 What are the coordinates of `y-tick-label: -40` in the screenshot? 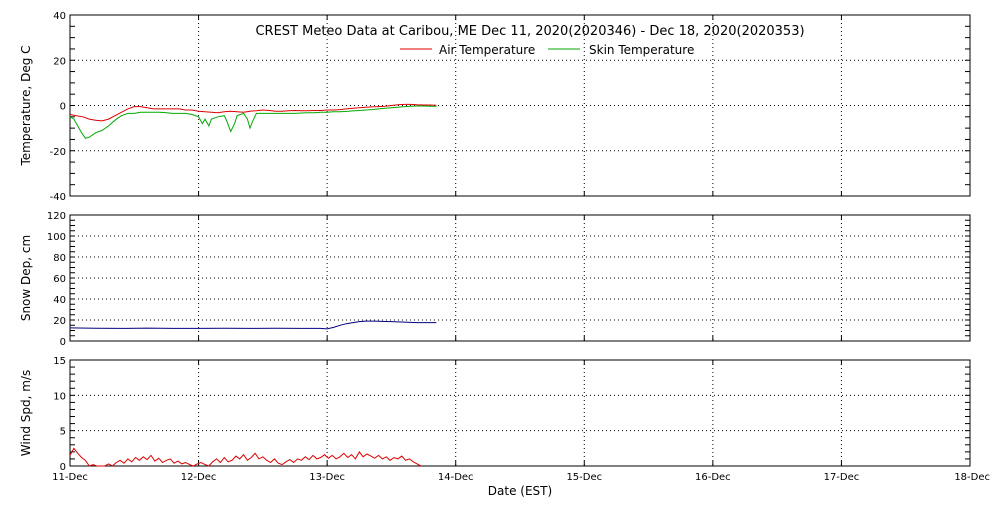 It's located at (58, 197).